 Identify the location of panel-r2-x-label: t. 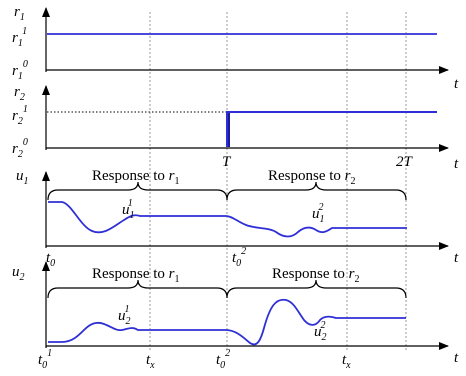
(456, 164).